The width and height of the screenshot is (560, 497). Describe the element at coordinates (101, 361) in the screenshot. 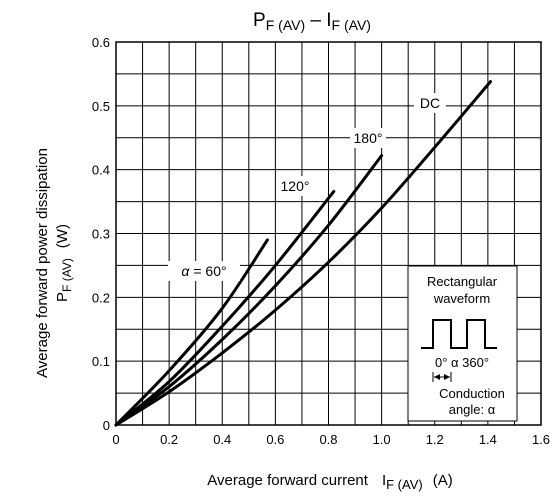

I see `y-tick-label: 0.1` at that location.